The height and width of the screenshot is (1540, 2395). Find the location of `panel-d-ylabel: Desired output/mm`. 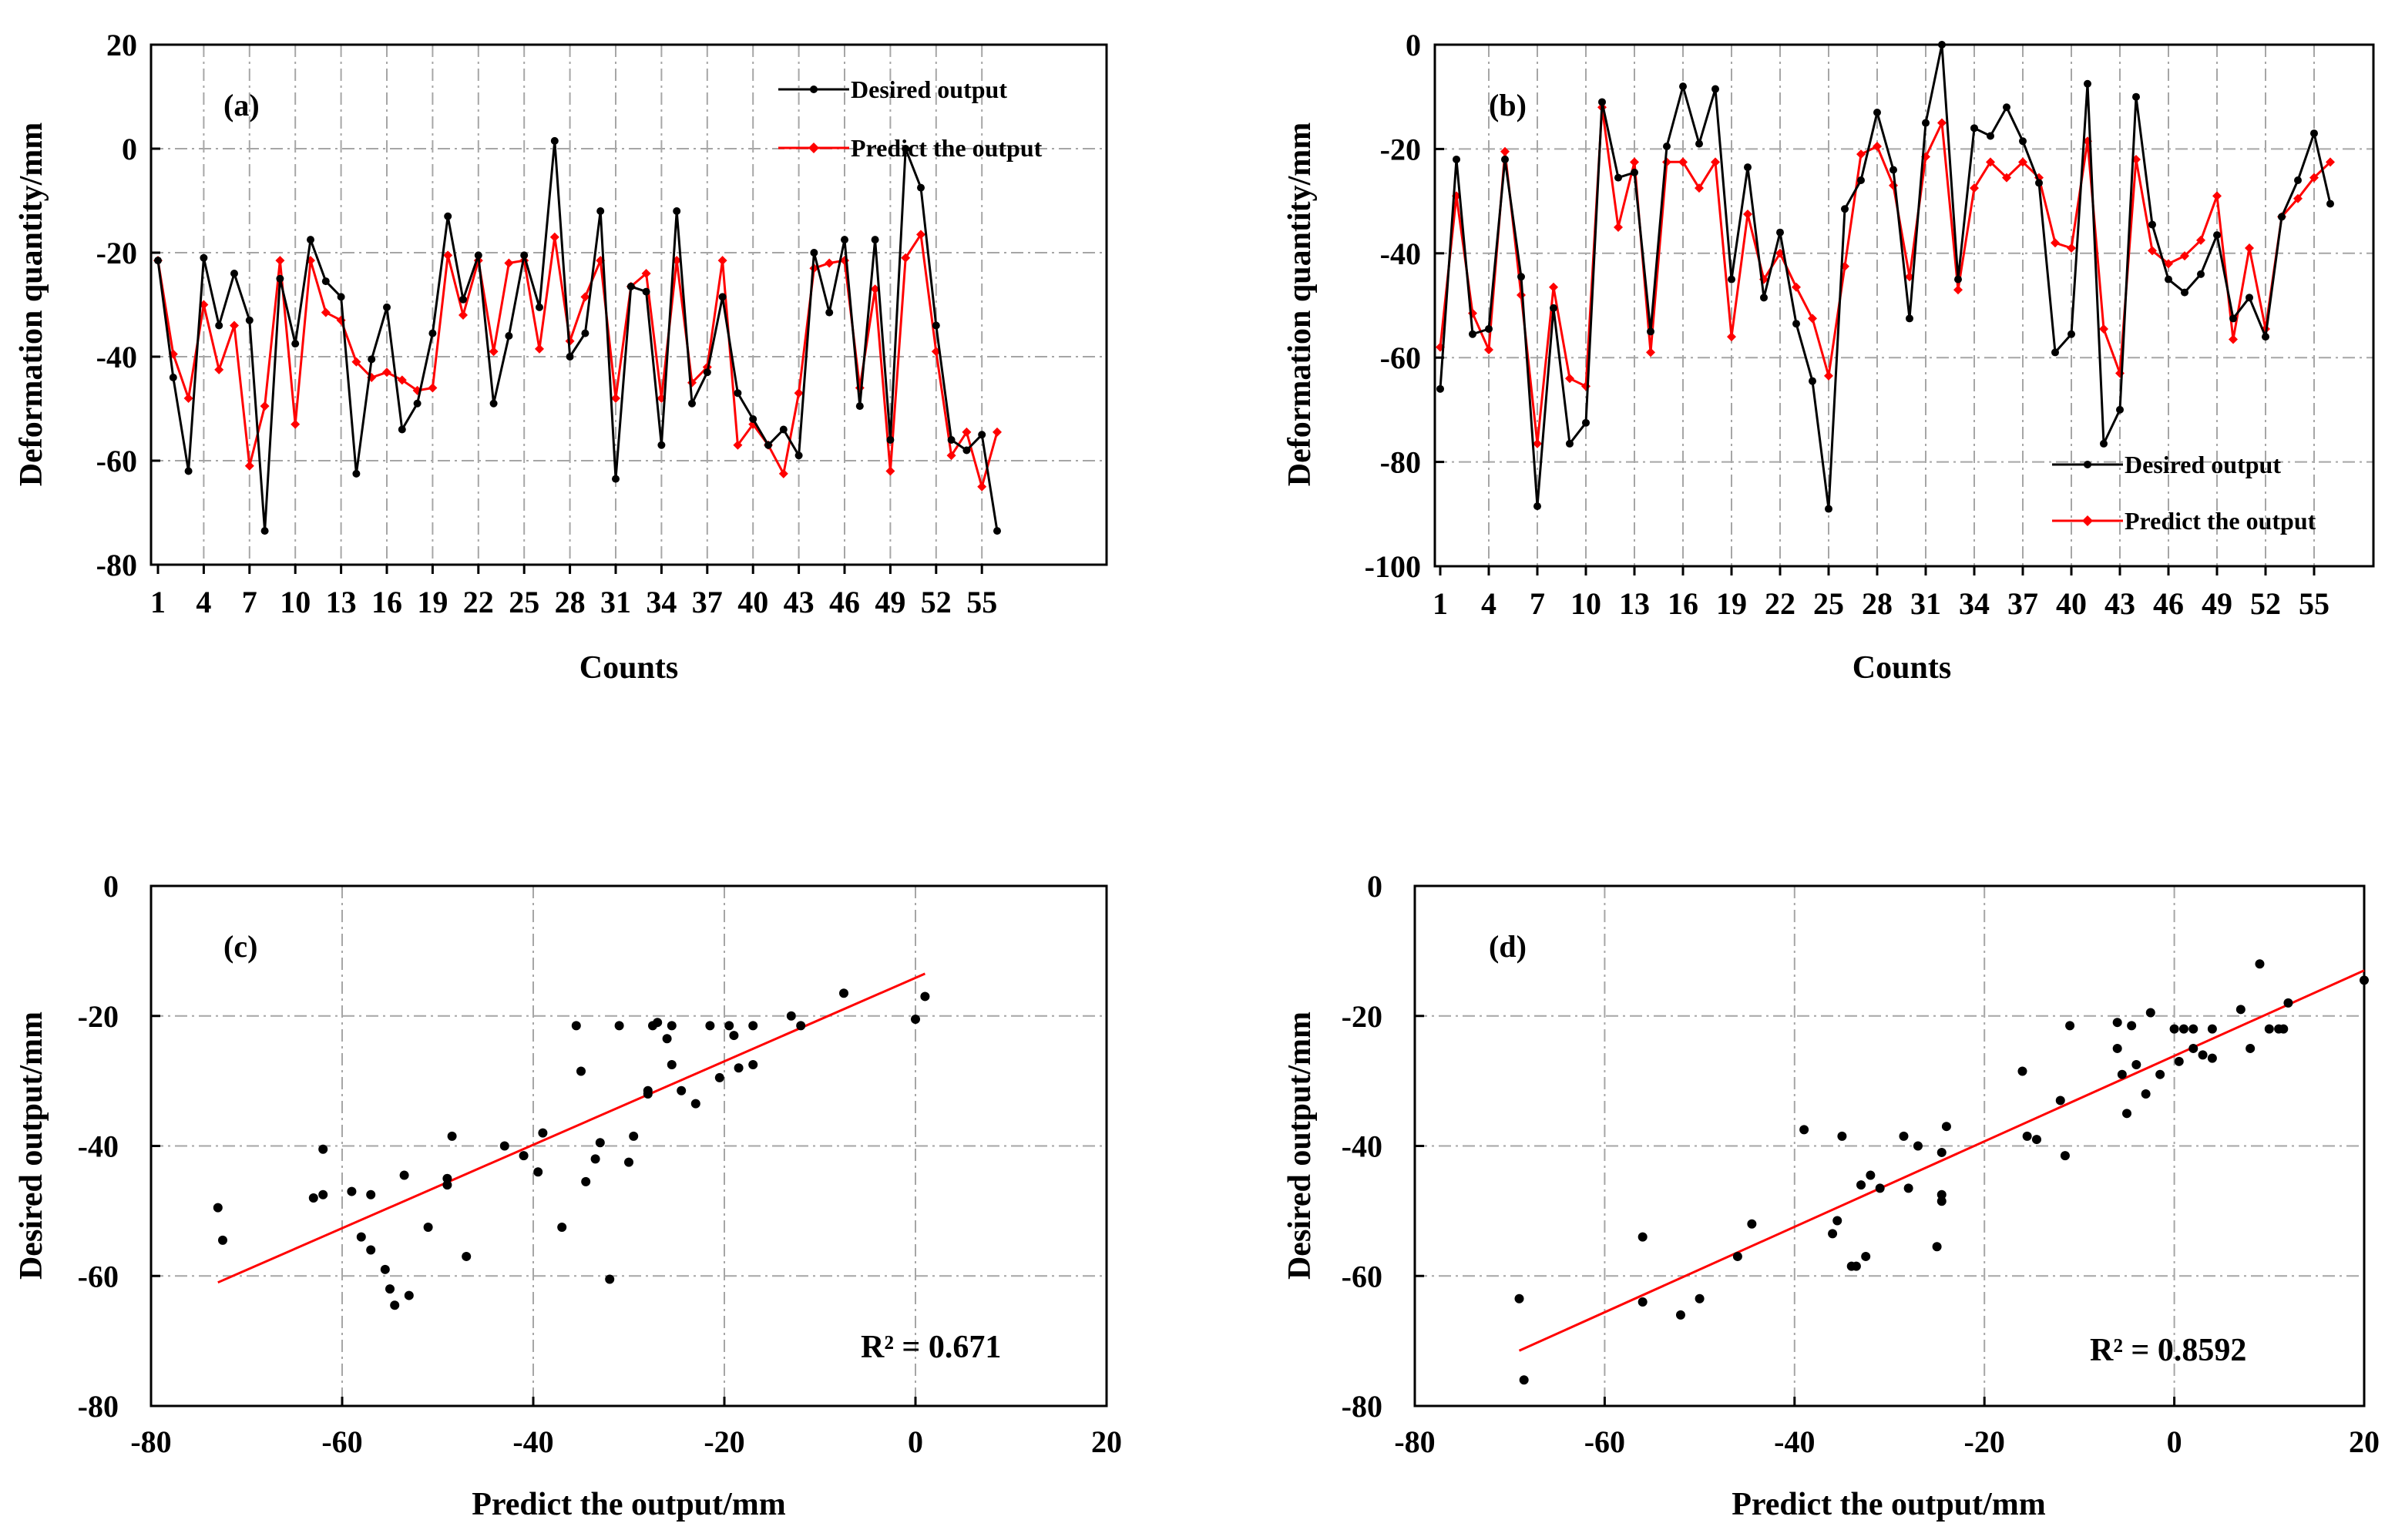

panel-d-ylabel: Desired output/mm is located at coordinates (1300, 1146).